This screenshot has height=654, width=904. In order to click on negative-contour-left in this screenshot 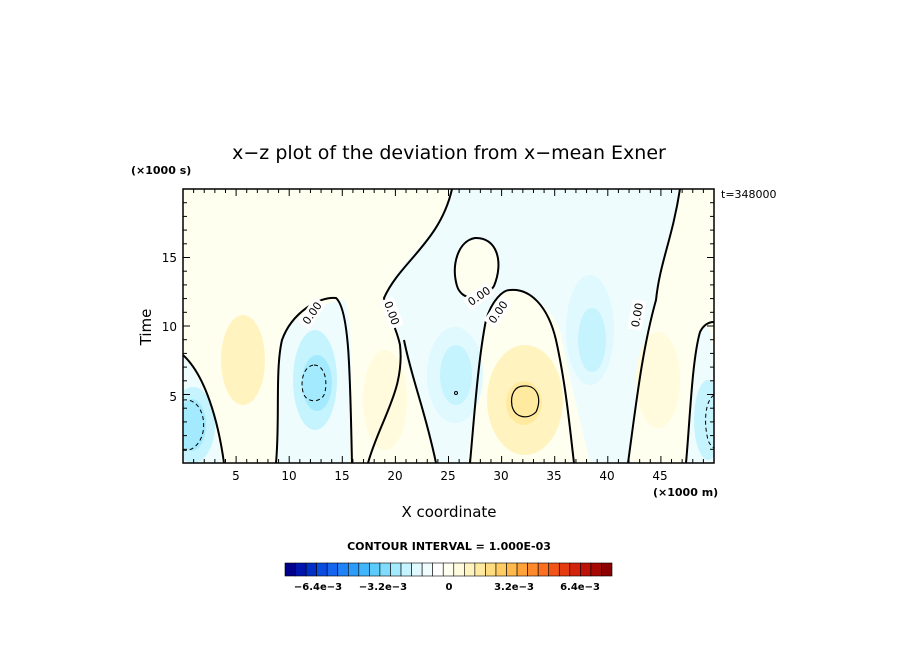, I will do `click(194, 425)`.